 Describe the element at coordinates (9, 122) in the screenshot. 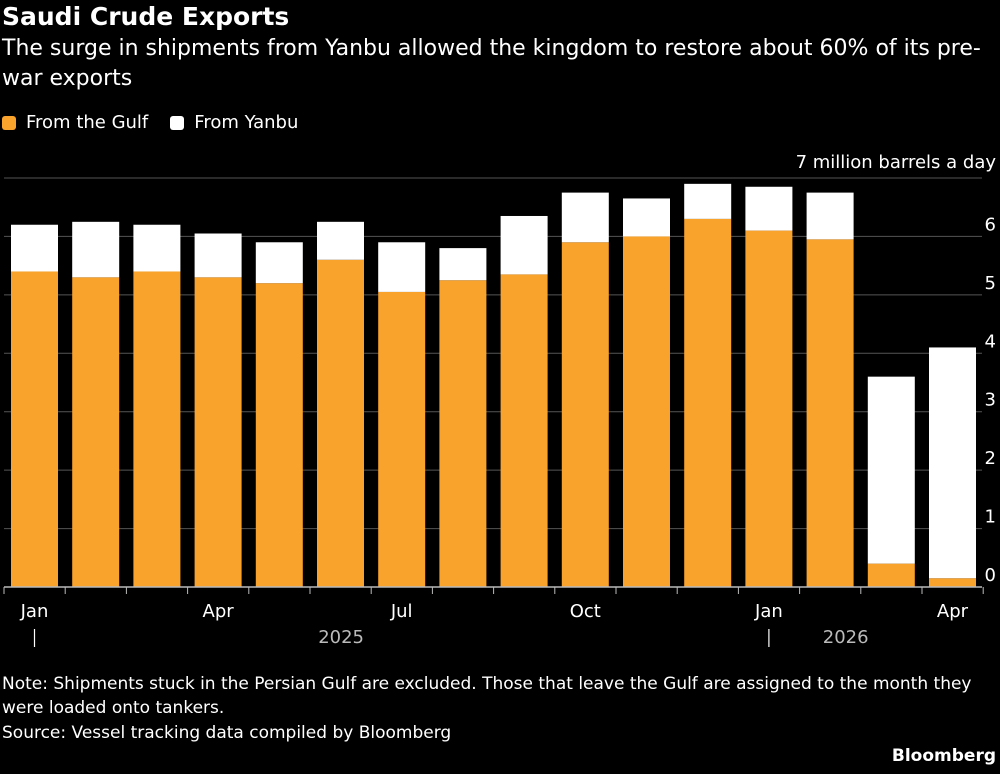

I see `legend-swatch-gulf` at that location.